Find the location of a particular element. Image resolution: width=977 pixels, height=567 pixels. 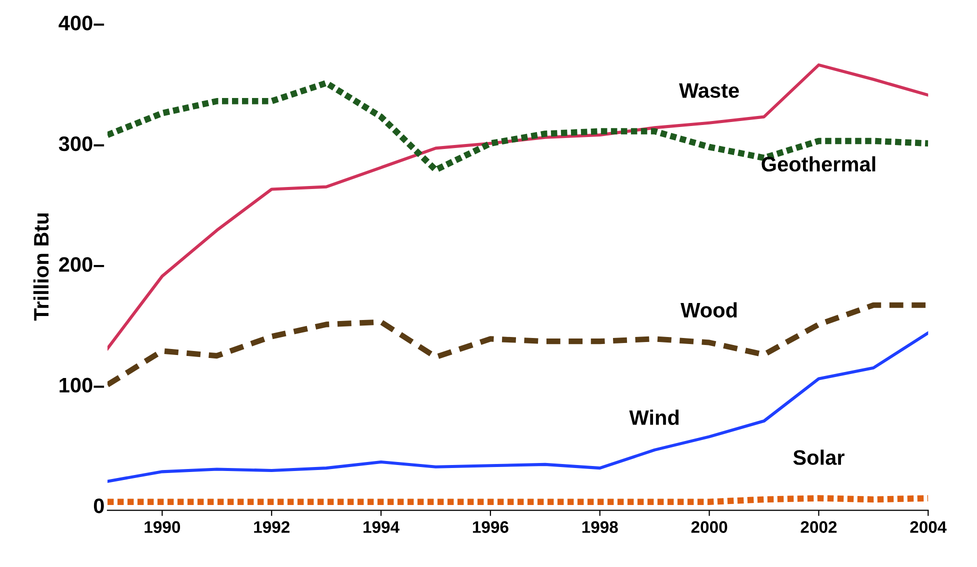

series-label: Wind is located at coordinates (654, 417).